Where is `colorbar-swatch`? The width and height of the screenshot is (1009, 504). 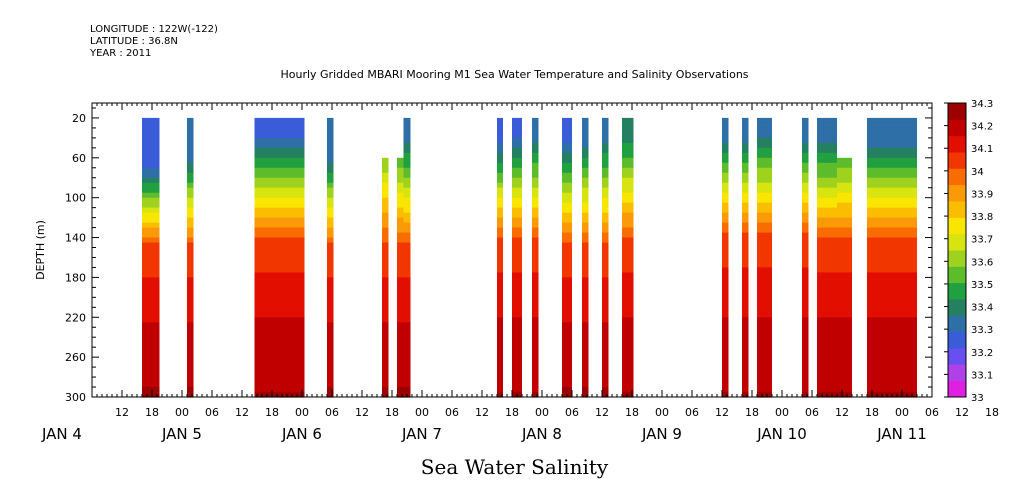
colorbar-swatch is located at coordinates (957, 307).